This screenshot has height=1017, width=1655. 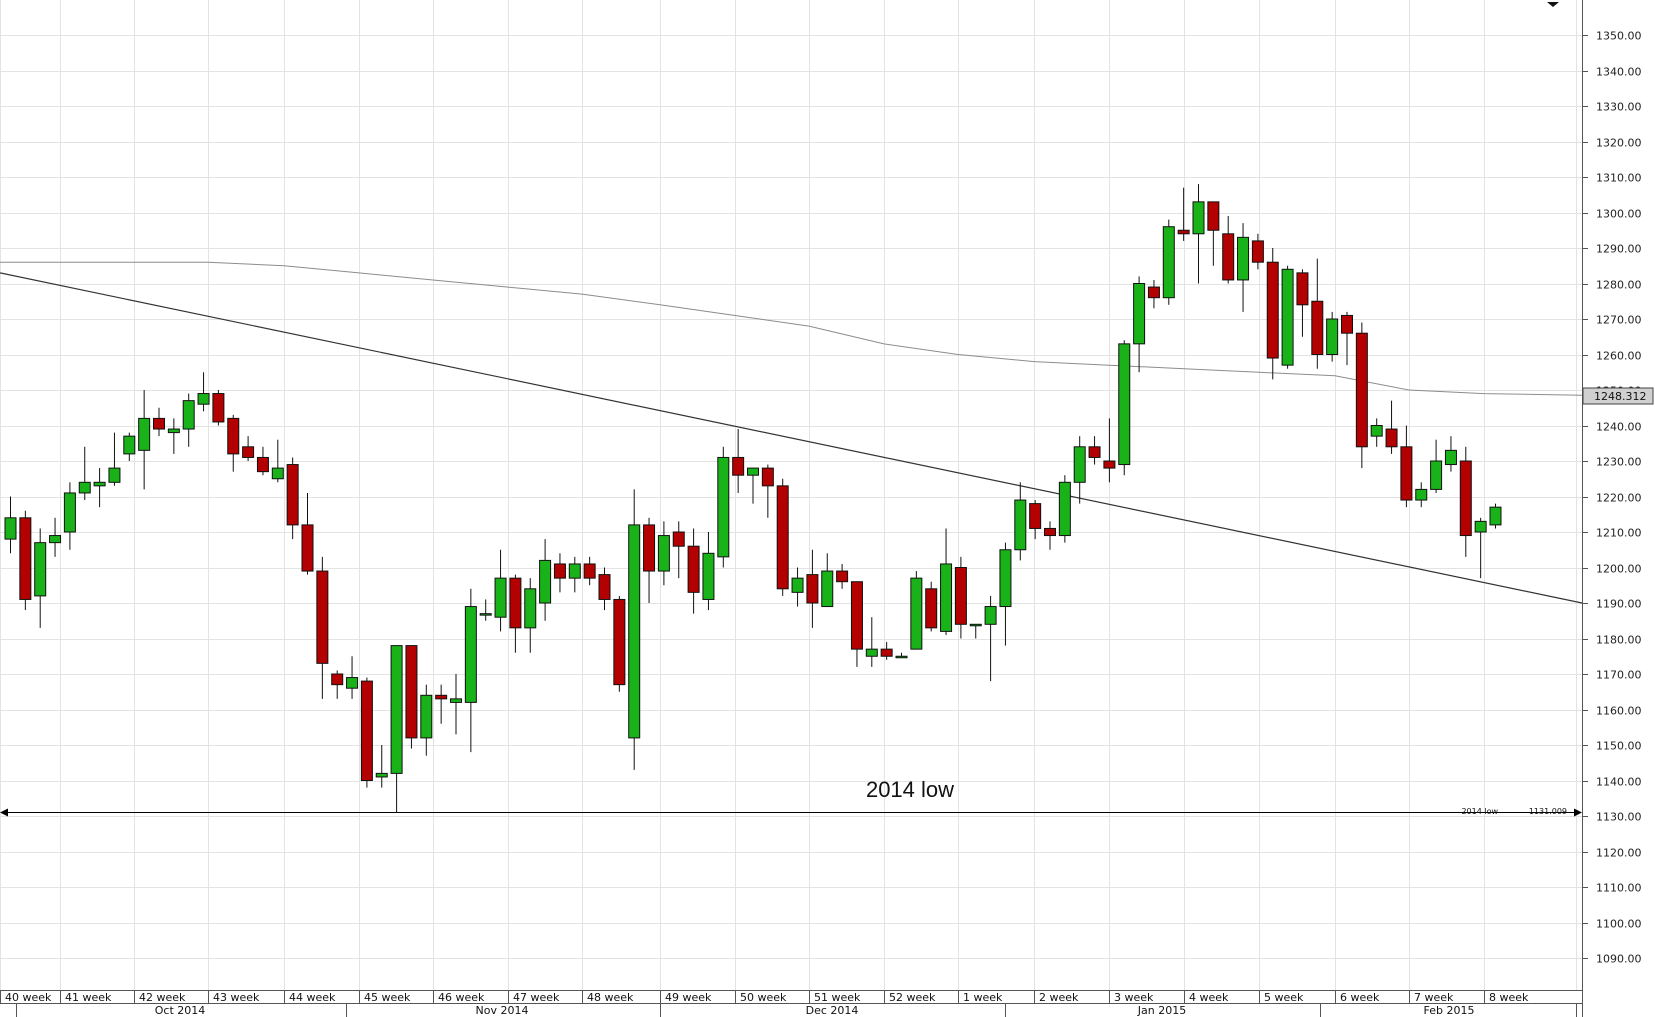 I want to click on month-label: Dec 2014, so click(x=832, y=1010).